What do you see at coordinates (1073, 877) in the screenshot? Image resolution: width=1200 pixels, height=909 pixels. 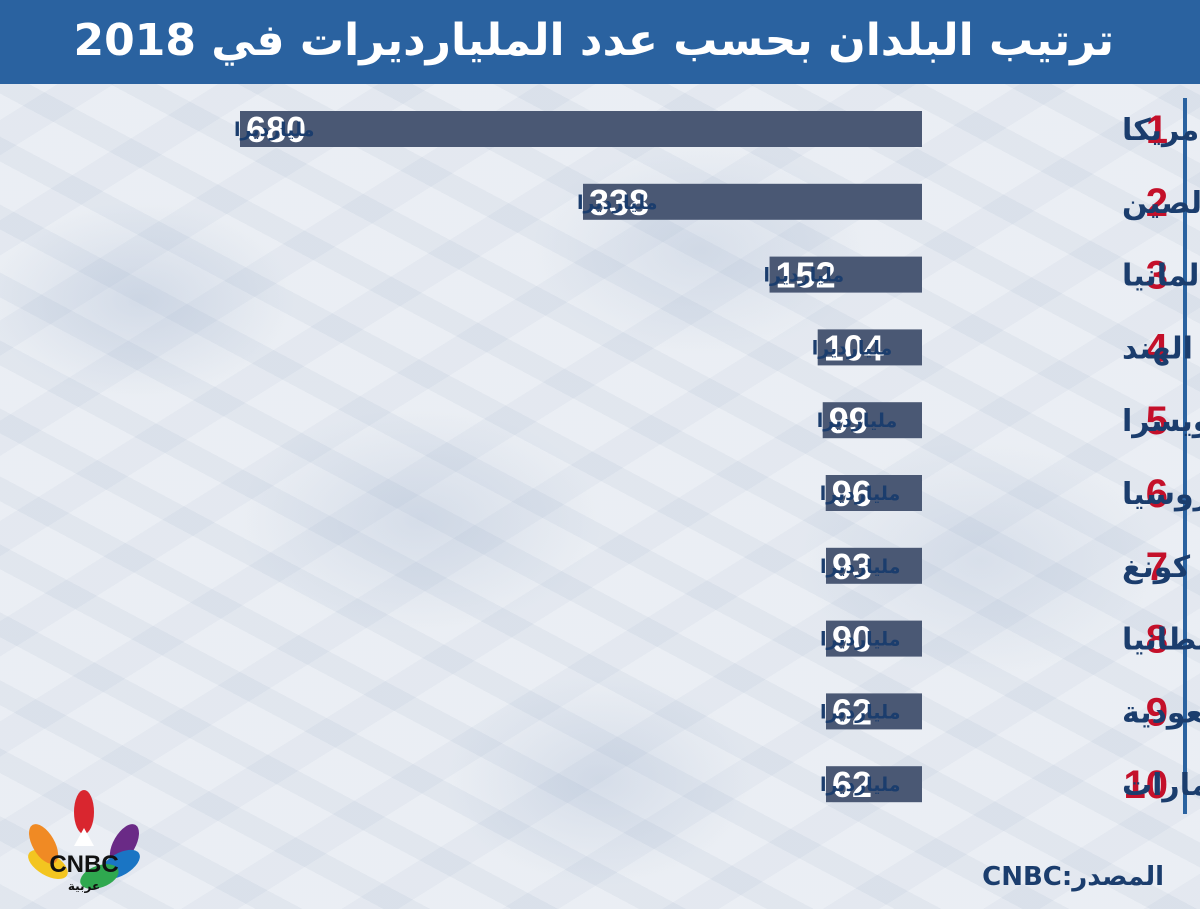 I see `source-note: المصدر:CNBC` at bounding box center [1073, 877].